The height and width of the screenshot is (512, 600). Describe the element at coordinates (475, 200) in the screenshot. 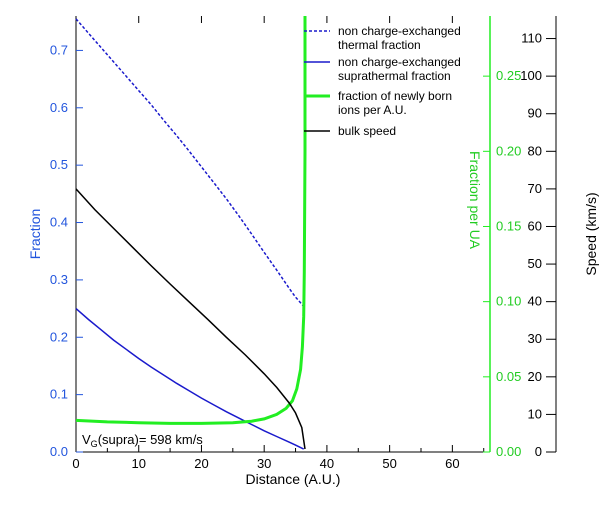

I see `y-axis-right1-label: Fraction per UA` at that location.